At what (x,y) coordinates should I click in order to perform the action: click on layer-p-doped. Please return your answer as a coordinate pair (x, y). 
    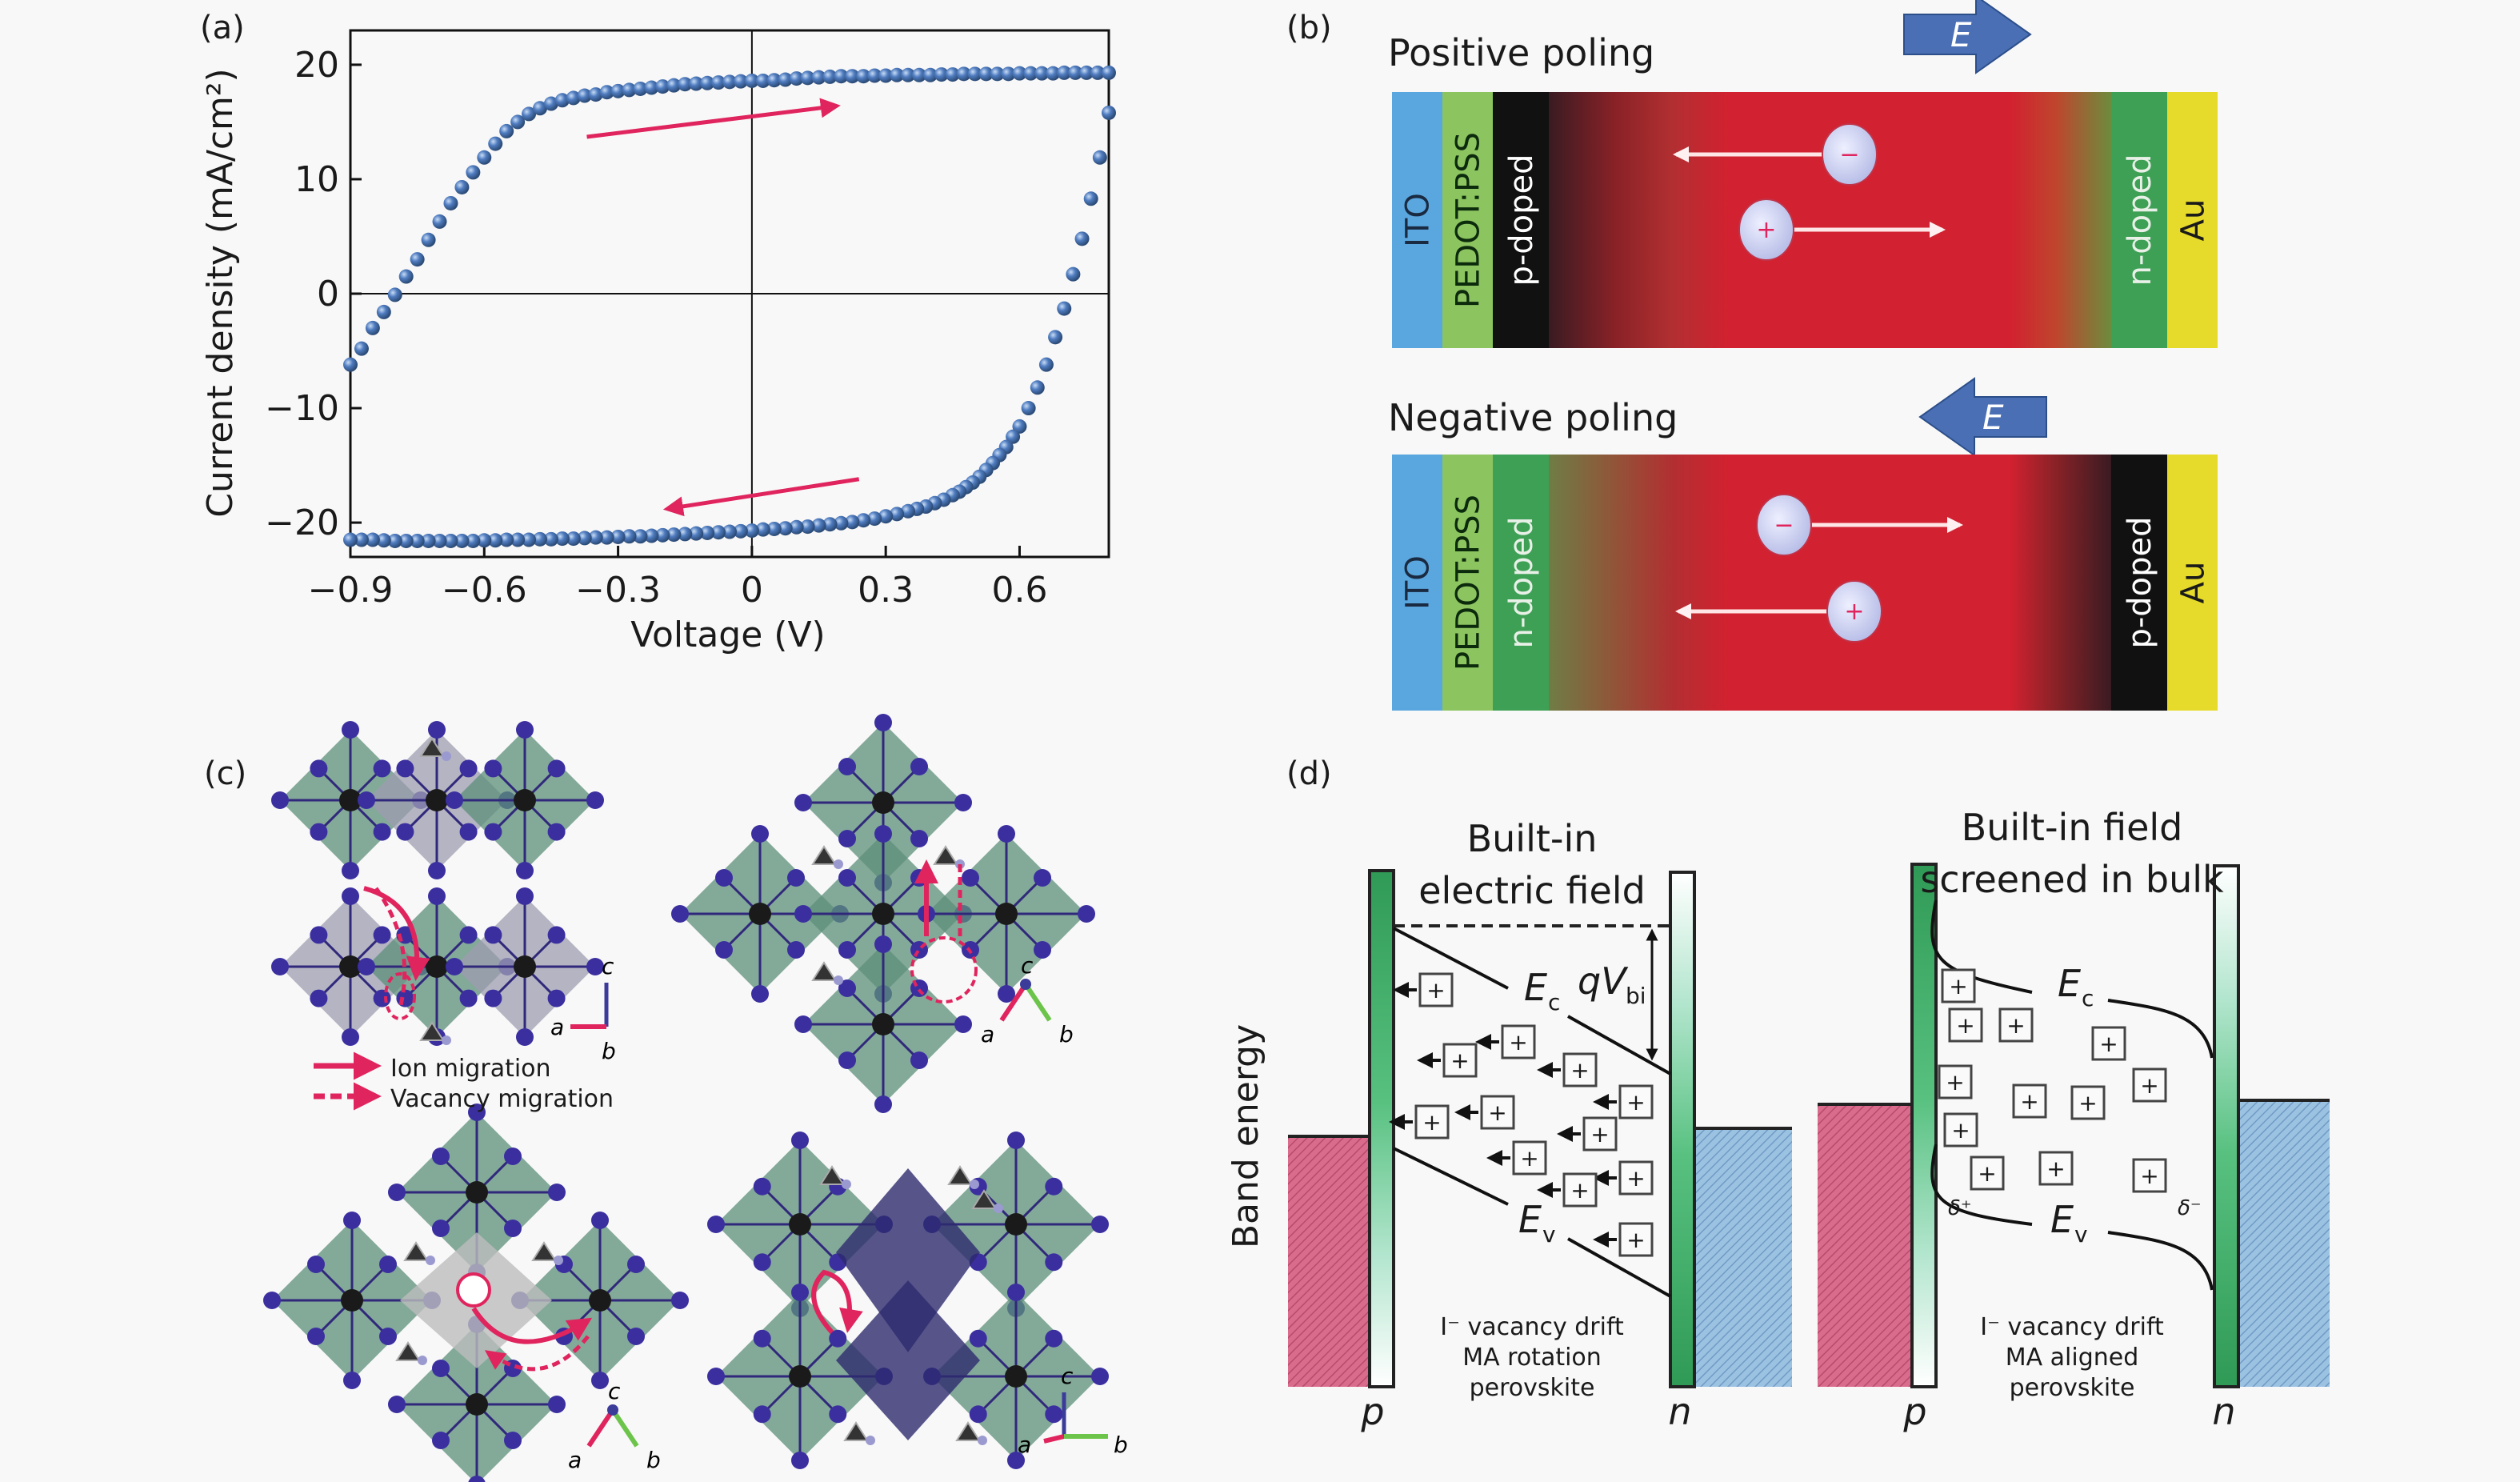
    Looking at the image, I should click on (1521, 220).